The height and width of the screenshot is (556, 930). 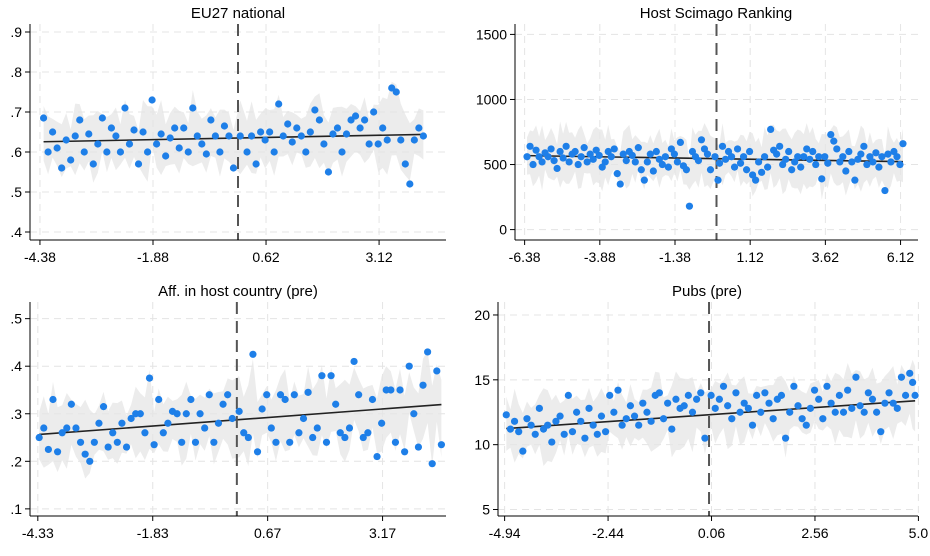 I want to click on y-tick-label: .3, so click(x=16, y=414).